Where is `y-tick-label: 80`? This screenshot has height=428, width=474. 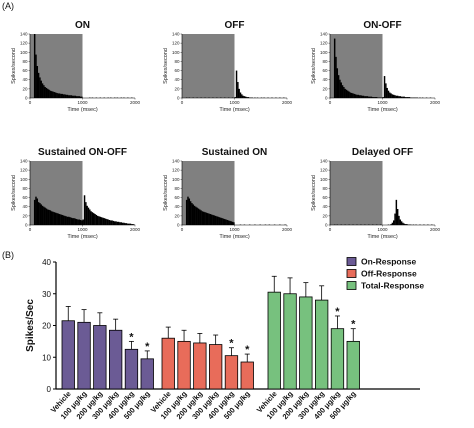 y-tick-label: 80 is located at coordinates (25, 188).